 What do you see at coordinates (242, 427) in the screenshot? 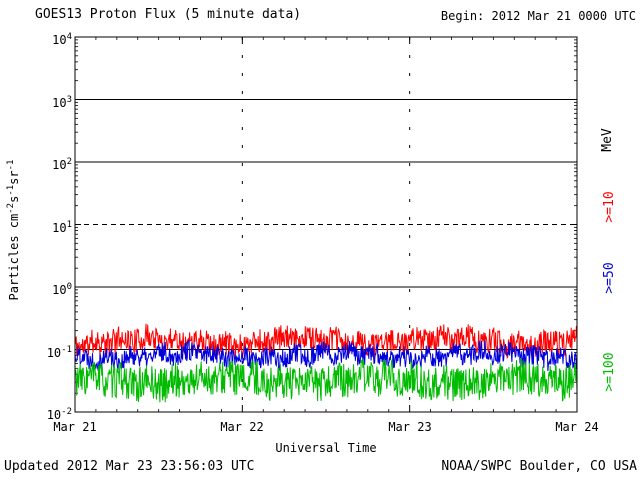
I see `x-tick-mar22: Mar 22` at bounding box center [242, 427].